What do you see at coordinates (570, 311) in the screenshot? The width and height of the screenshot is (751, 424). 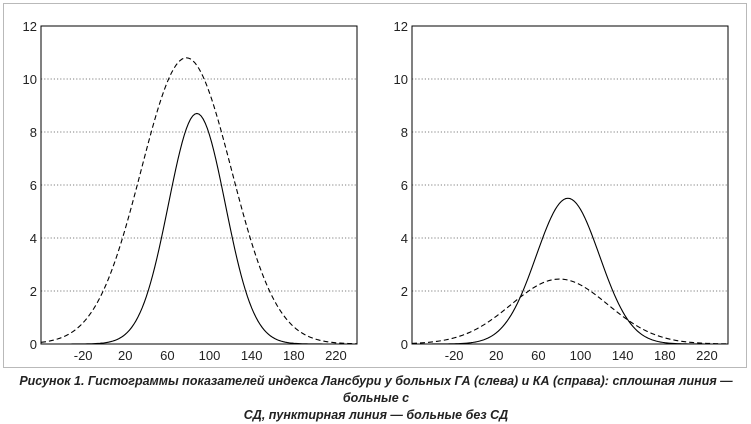 I see `series-line-dashed` at bounding box center [570, 311].